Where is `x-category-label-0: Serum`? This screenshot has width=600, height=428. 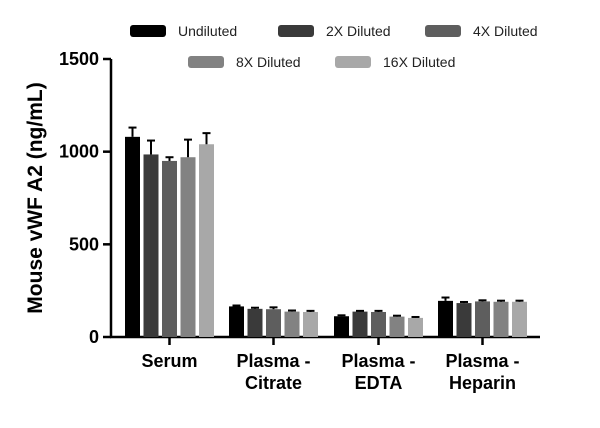
x-category-label-0: Serum is located at coordinates (169, 361).